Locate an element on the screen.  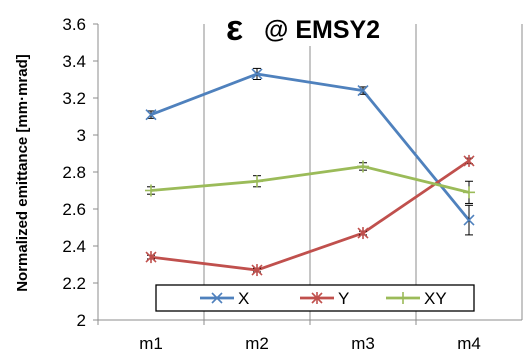
y-tick-label: 2.4 is located at coordinates (74, 246).